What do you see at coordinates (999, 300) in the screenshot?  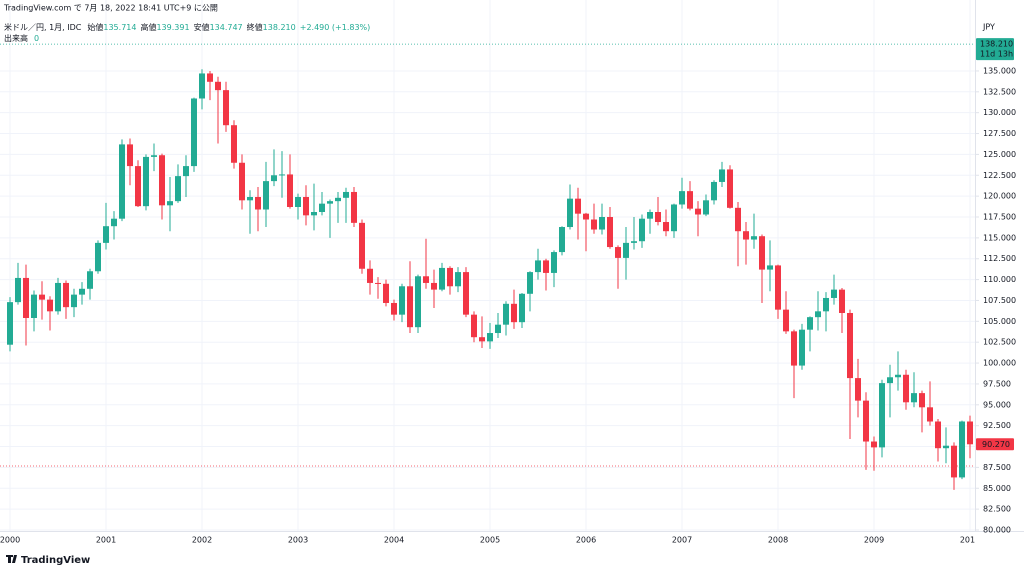 I see `y-tick-label: 107.500` at bounding box center [999, 300].